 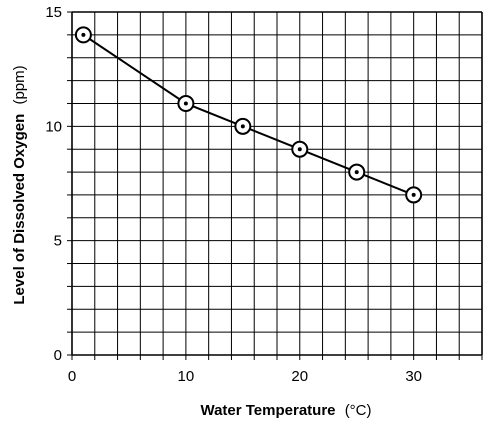 What do you see at coordinates (53, 12) in the screenshot?
I see `y-tick-label: 15` at bounding box center [53, 12].